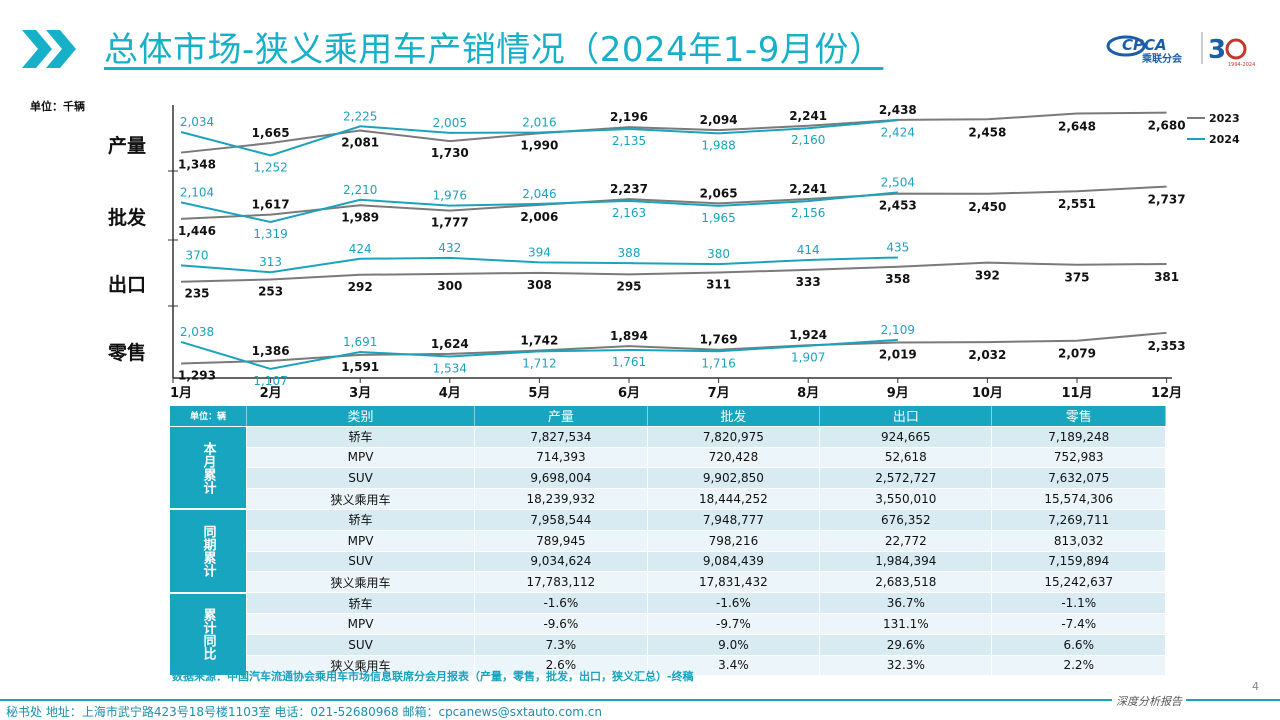 This screenshot has width=1280, height=720. What do you see at coordinates (897, 279) in the screenshot?
I see `data-label-2023: 358` at bounding box center [897, 279].